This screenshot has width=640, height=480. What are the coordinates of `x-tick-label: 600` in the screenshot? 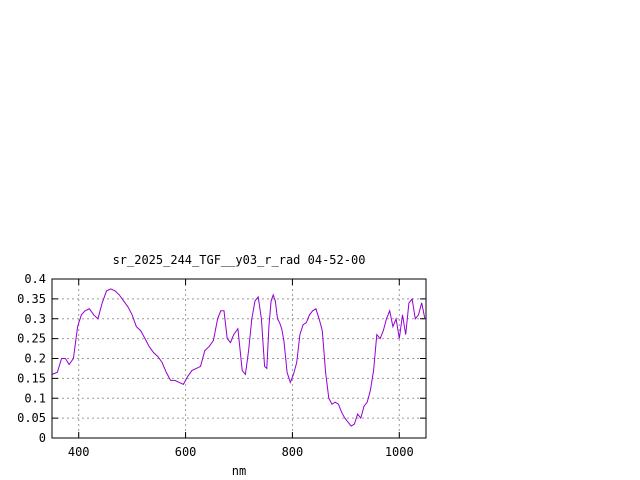 It's located at (186, 452).